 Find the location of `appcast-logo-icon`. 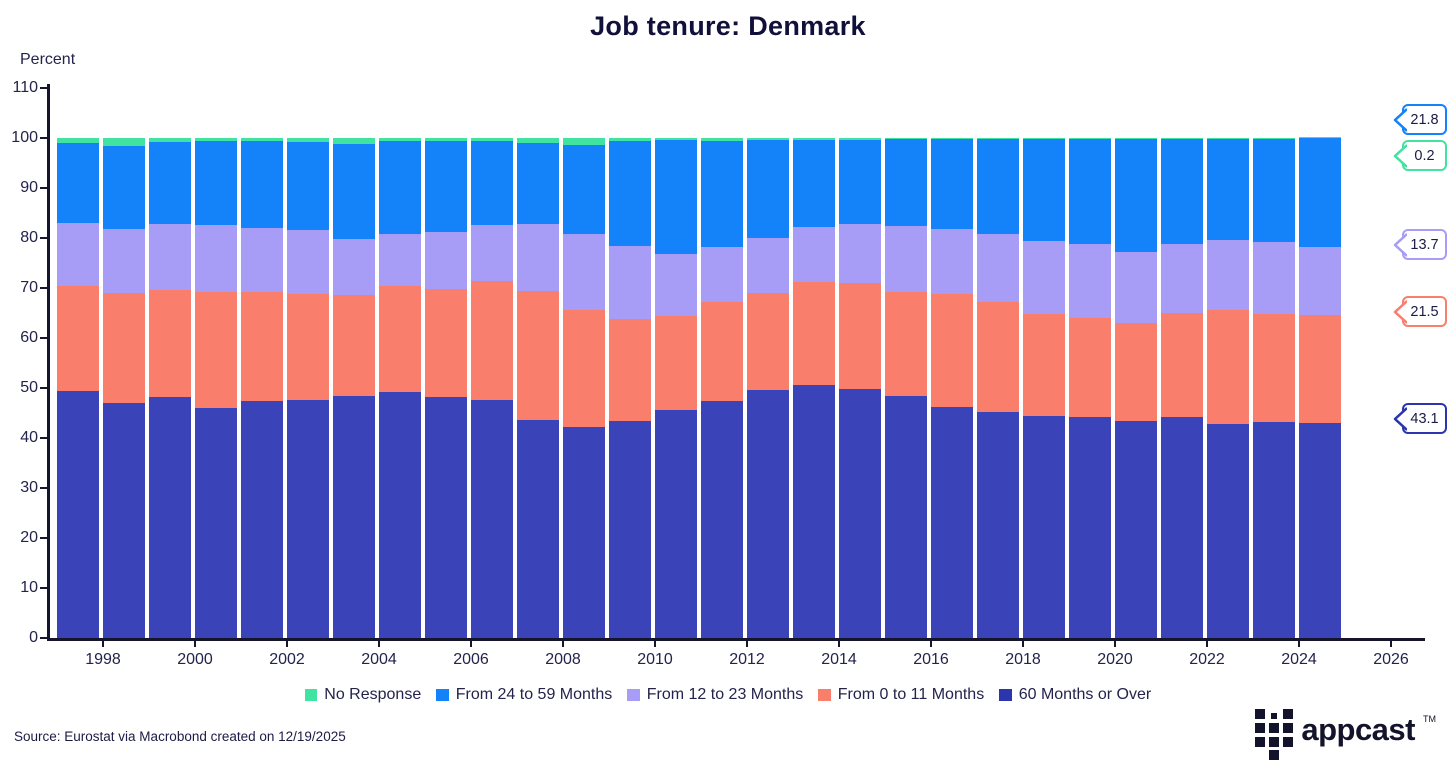

appcast-logo-icon is located at coordinates (1274, 734).